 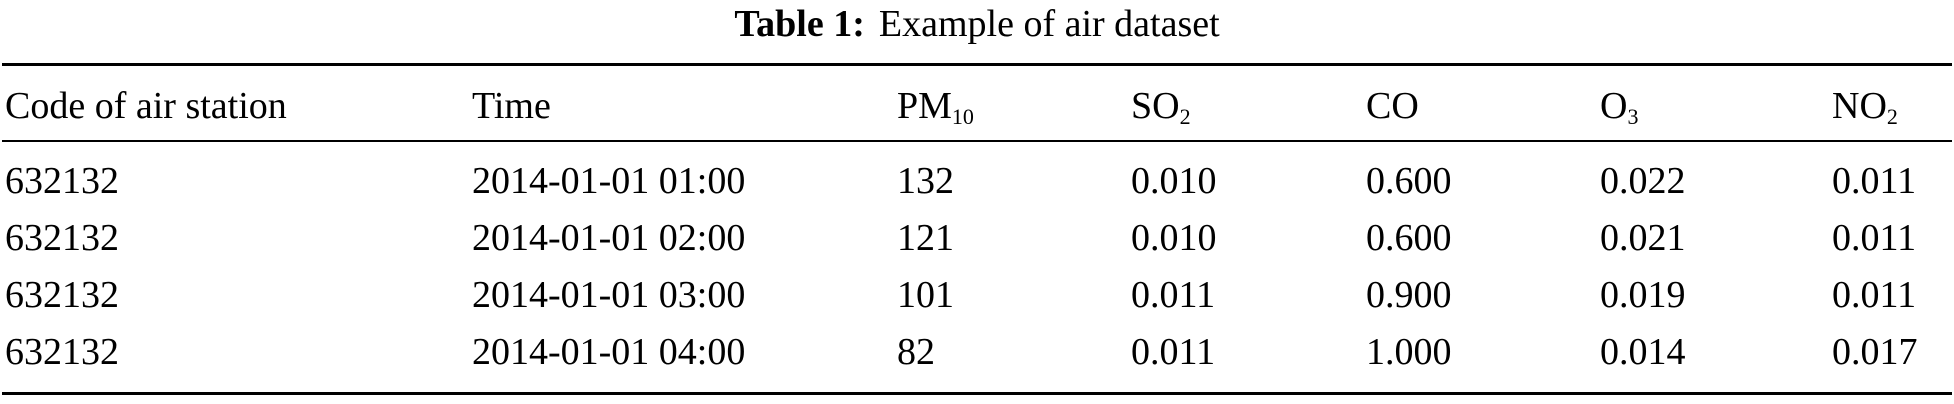 What do you see at coordinates (1409, 352) in the screenshot?
I see `cell-co: 1.000` at bounding box center [1409, 352].